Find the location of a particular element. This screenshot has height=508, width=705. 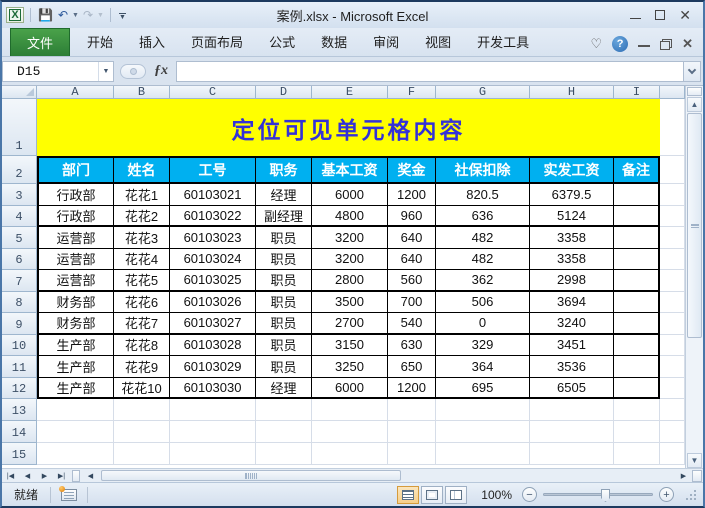

table-cell: 6379.5 is located at coordinates (572, 195).